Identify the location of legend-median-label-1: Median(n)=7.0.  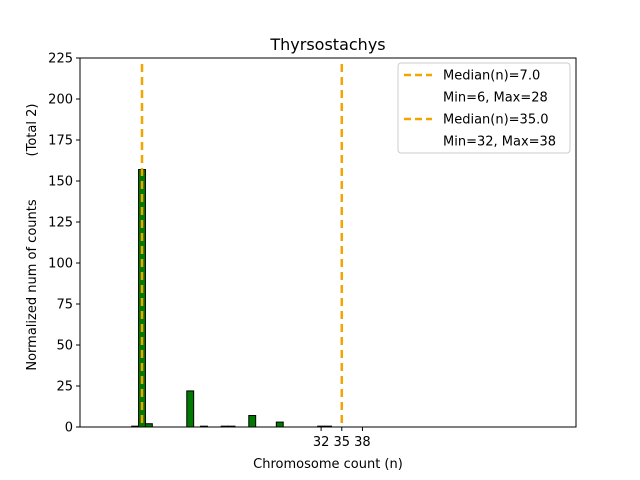
(491, 76).